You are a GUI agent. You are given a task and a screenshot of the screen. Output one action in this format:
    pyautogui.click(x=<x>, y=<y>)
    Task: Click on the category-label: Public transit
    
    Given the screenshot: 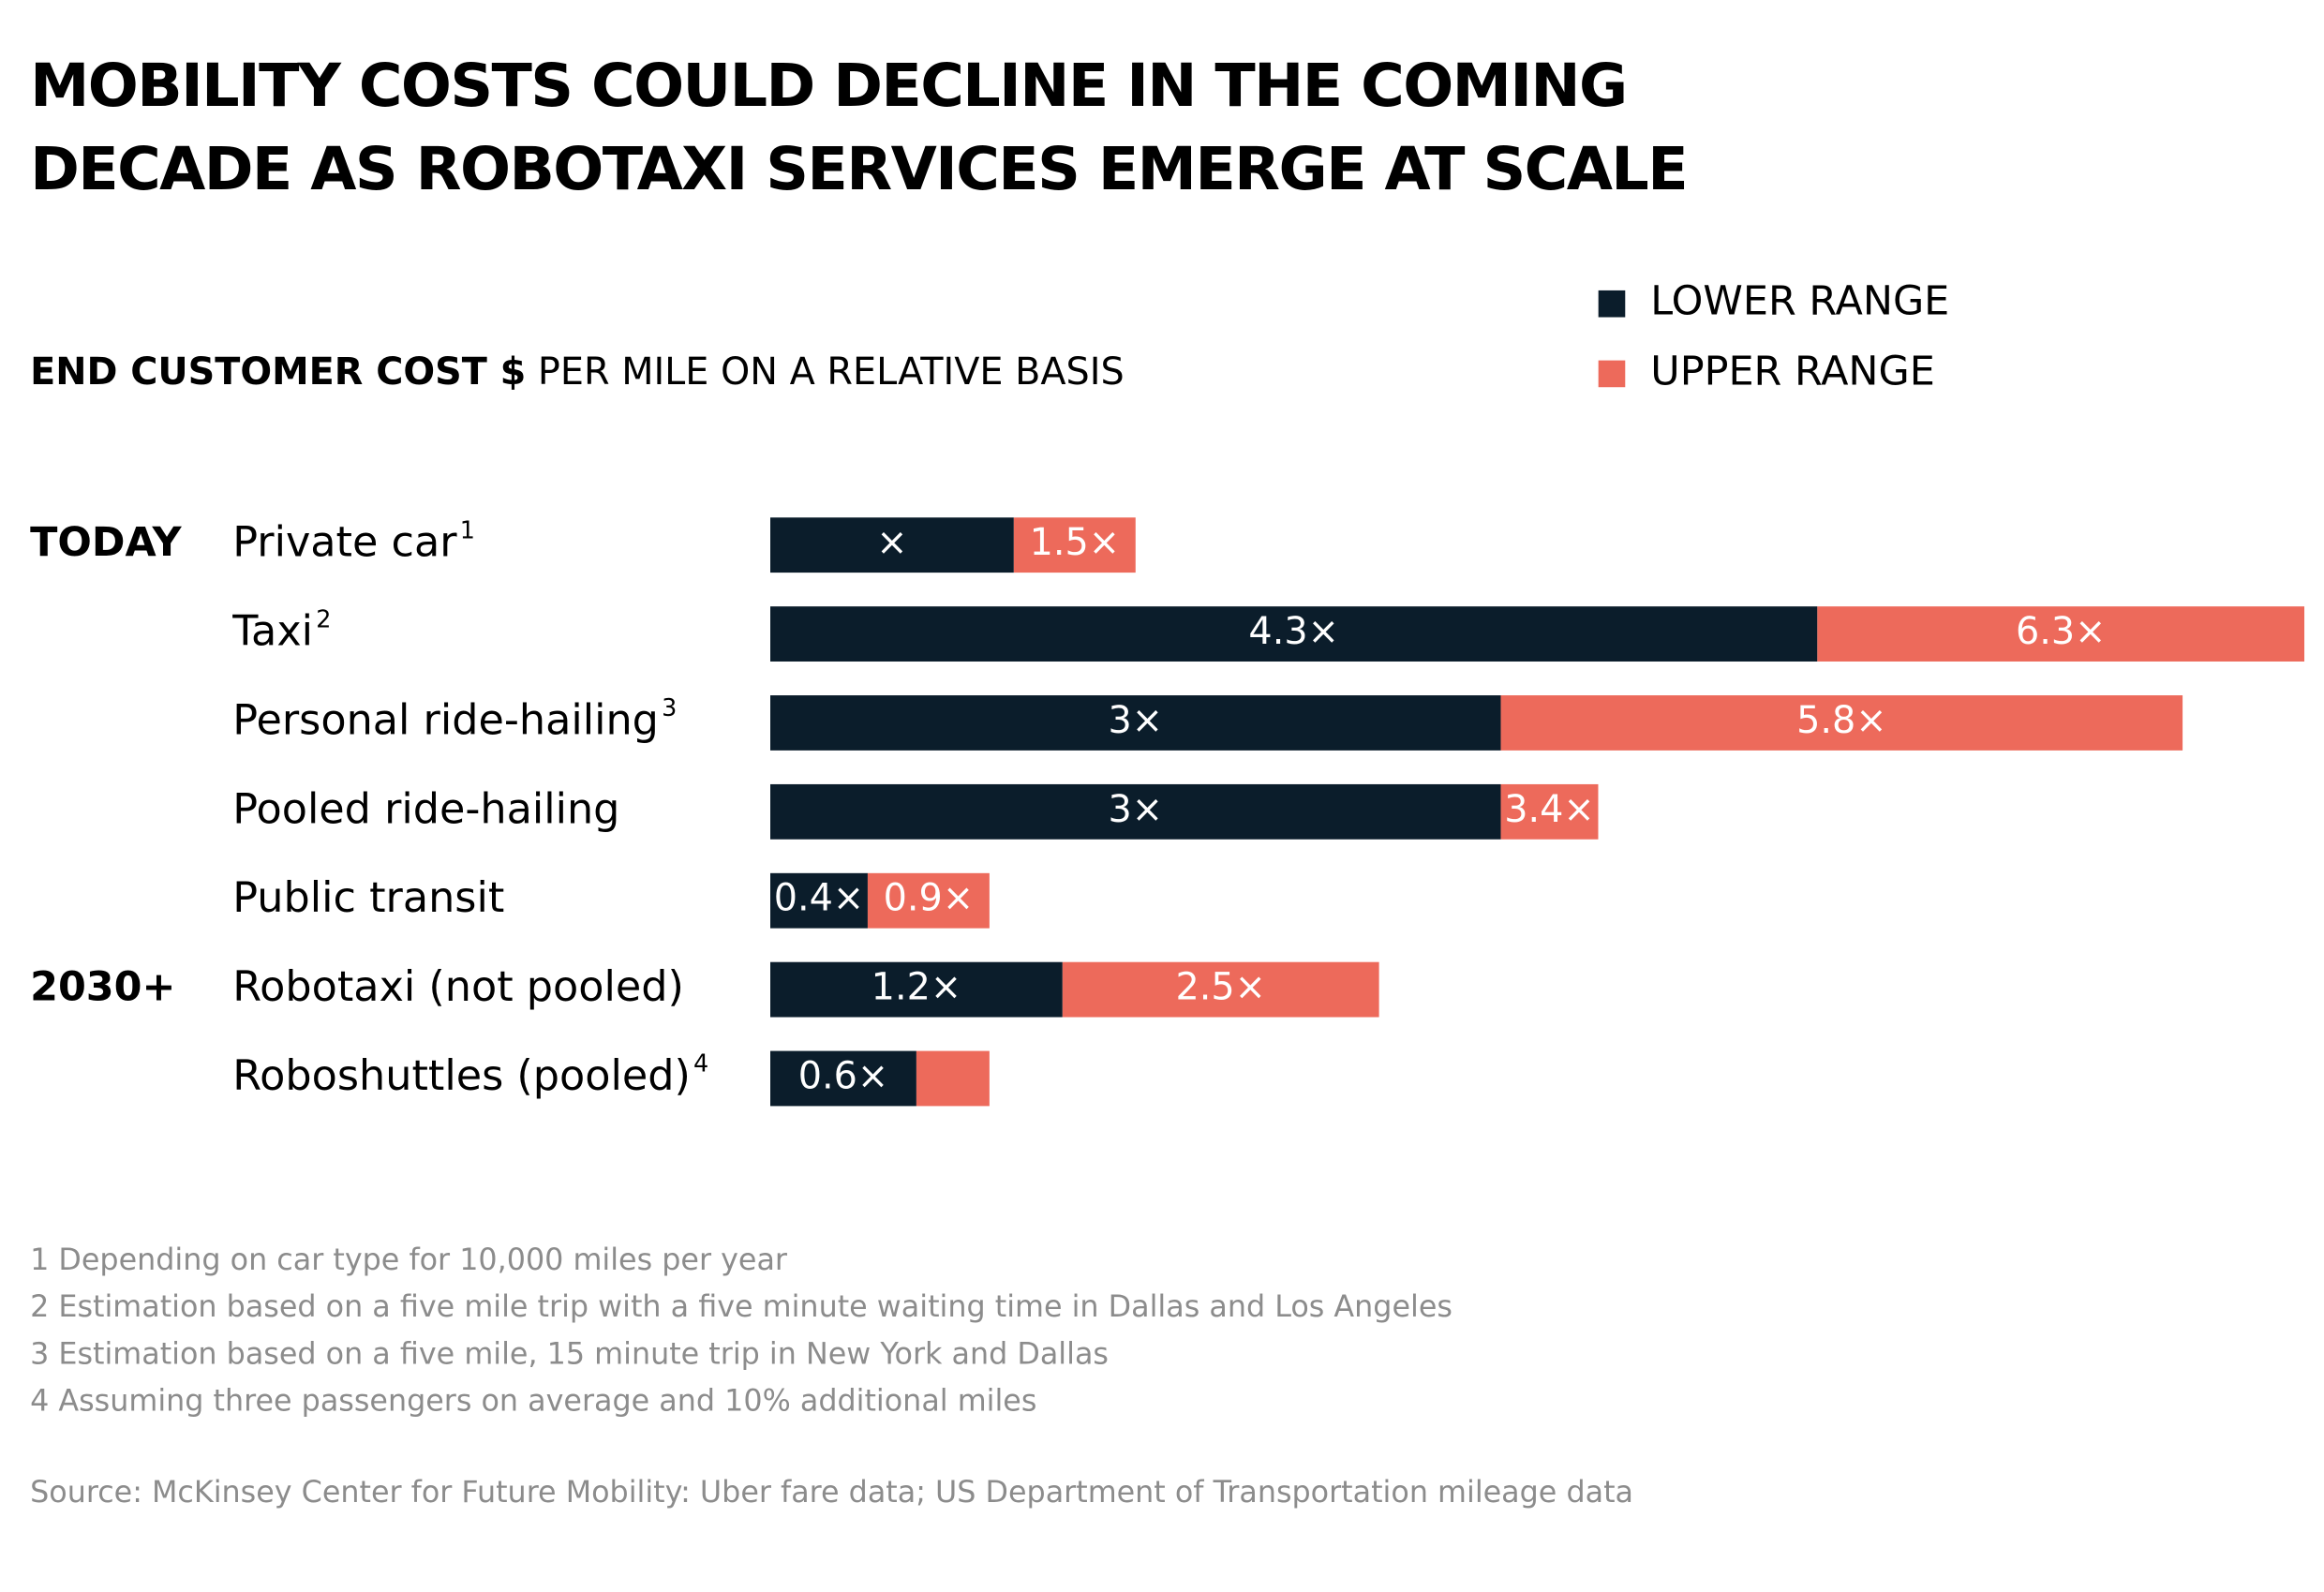 What is the action you would take?
    pyautogui.click(x=368, y=898)
    